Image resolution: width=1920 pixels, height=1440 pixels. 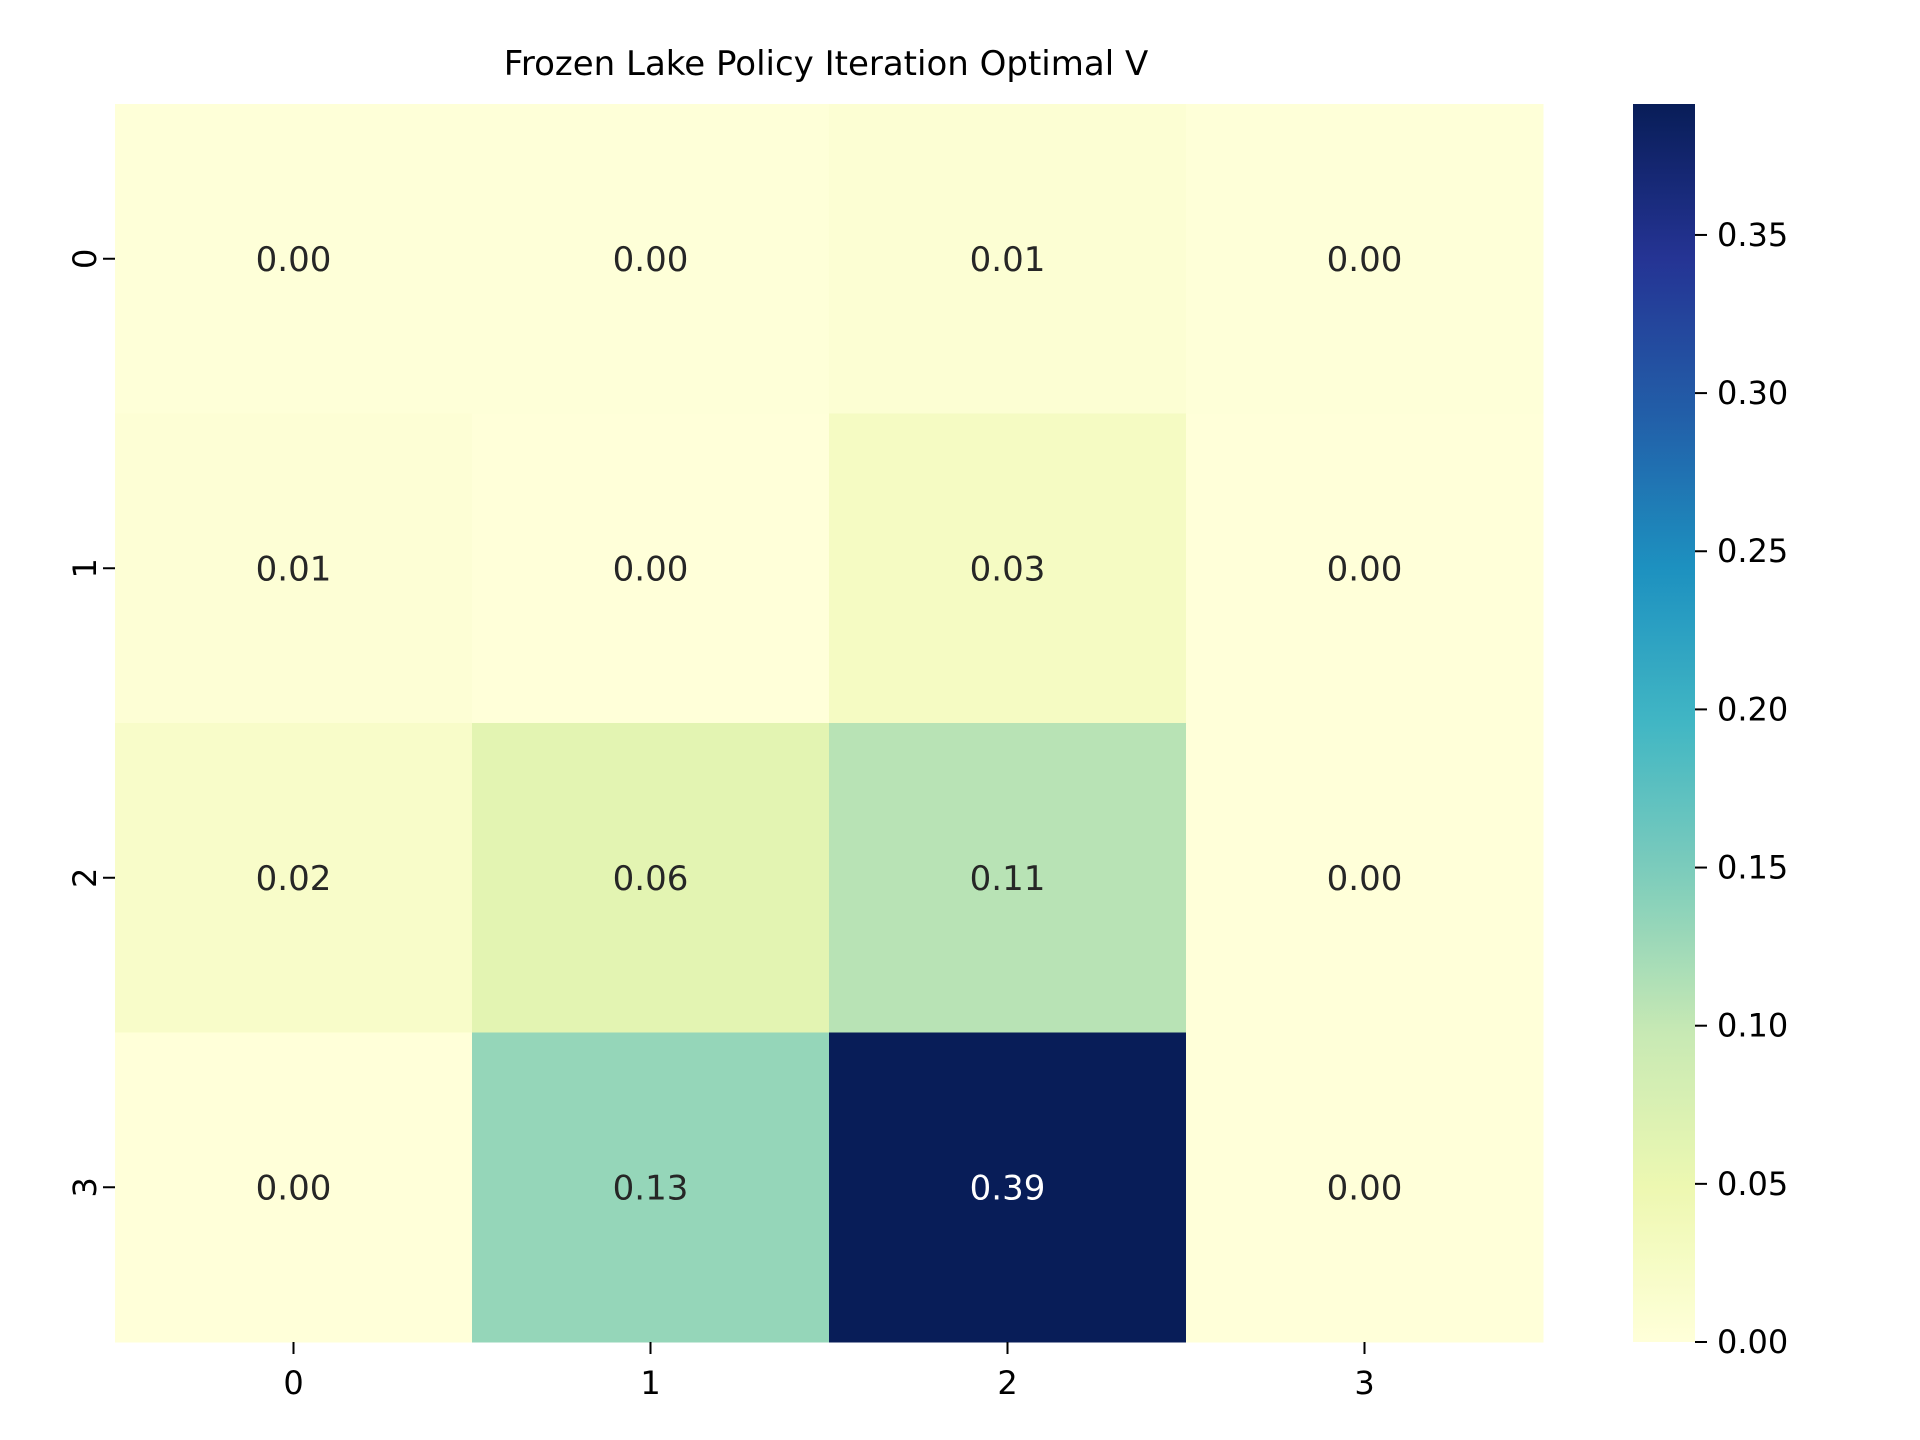 I want to click on cell-value-label: 0.11, so click(x=1008, y=879).